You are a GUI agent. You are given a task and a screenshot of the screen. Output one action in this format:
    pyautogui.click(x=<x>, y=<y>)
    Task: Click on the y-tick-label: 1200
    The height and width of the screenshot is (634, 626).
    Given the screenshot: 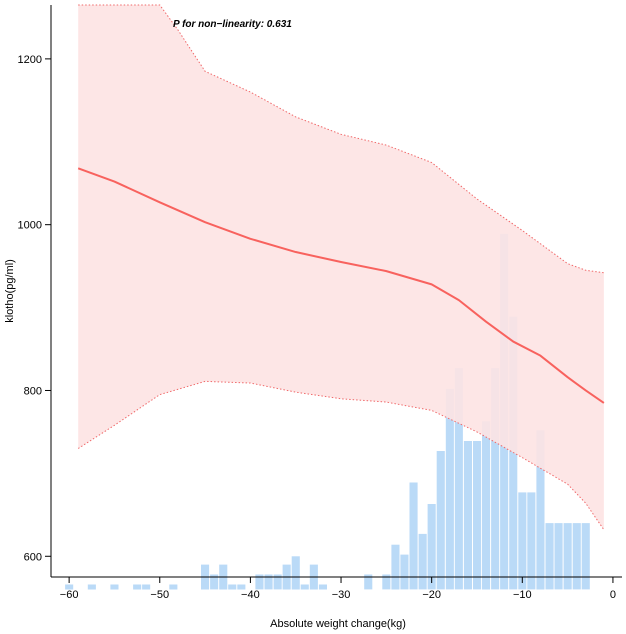 What is the action you would take?
    pyautogui.click(x=30, y=60)
    